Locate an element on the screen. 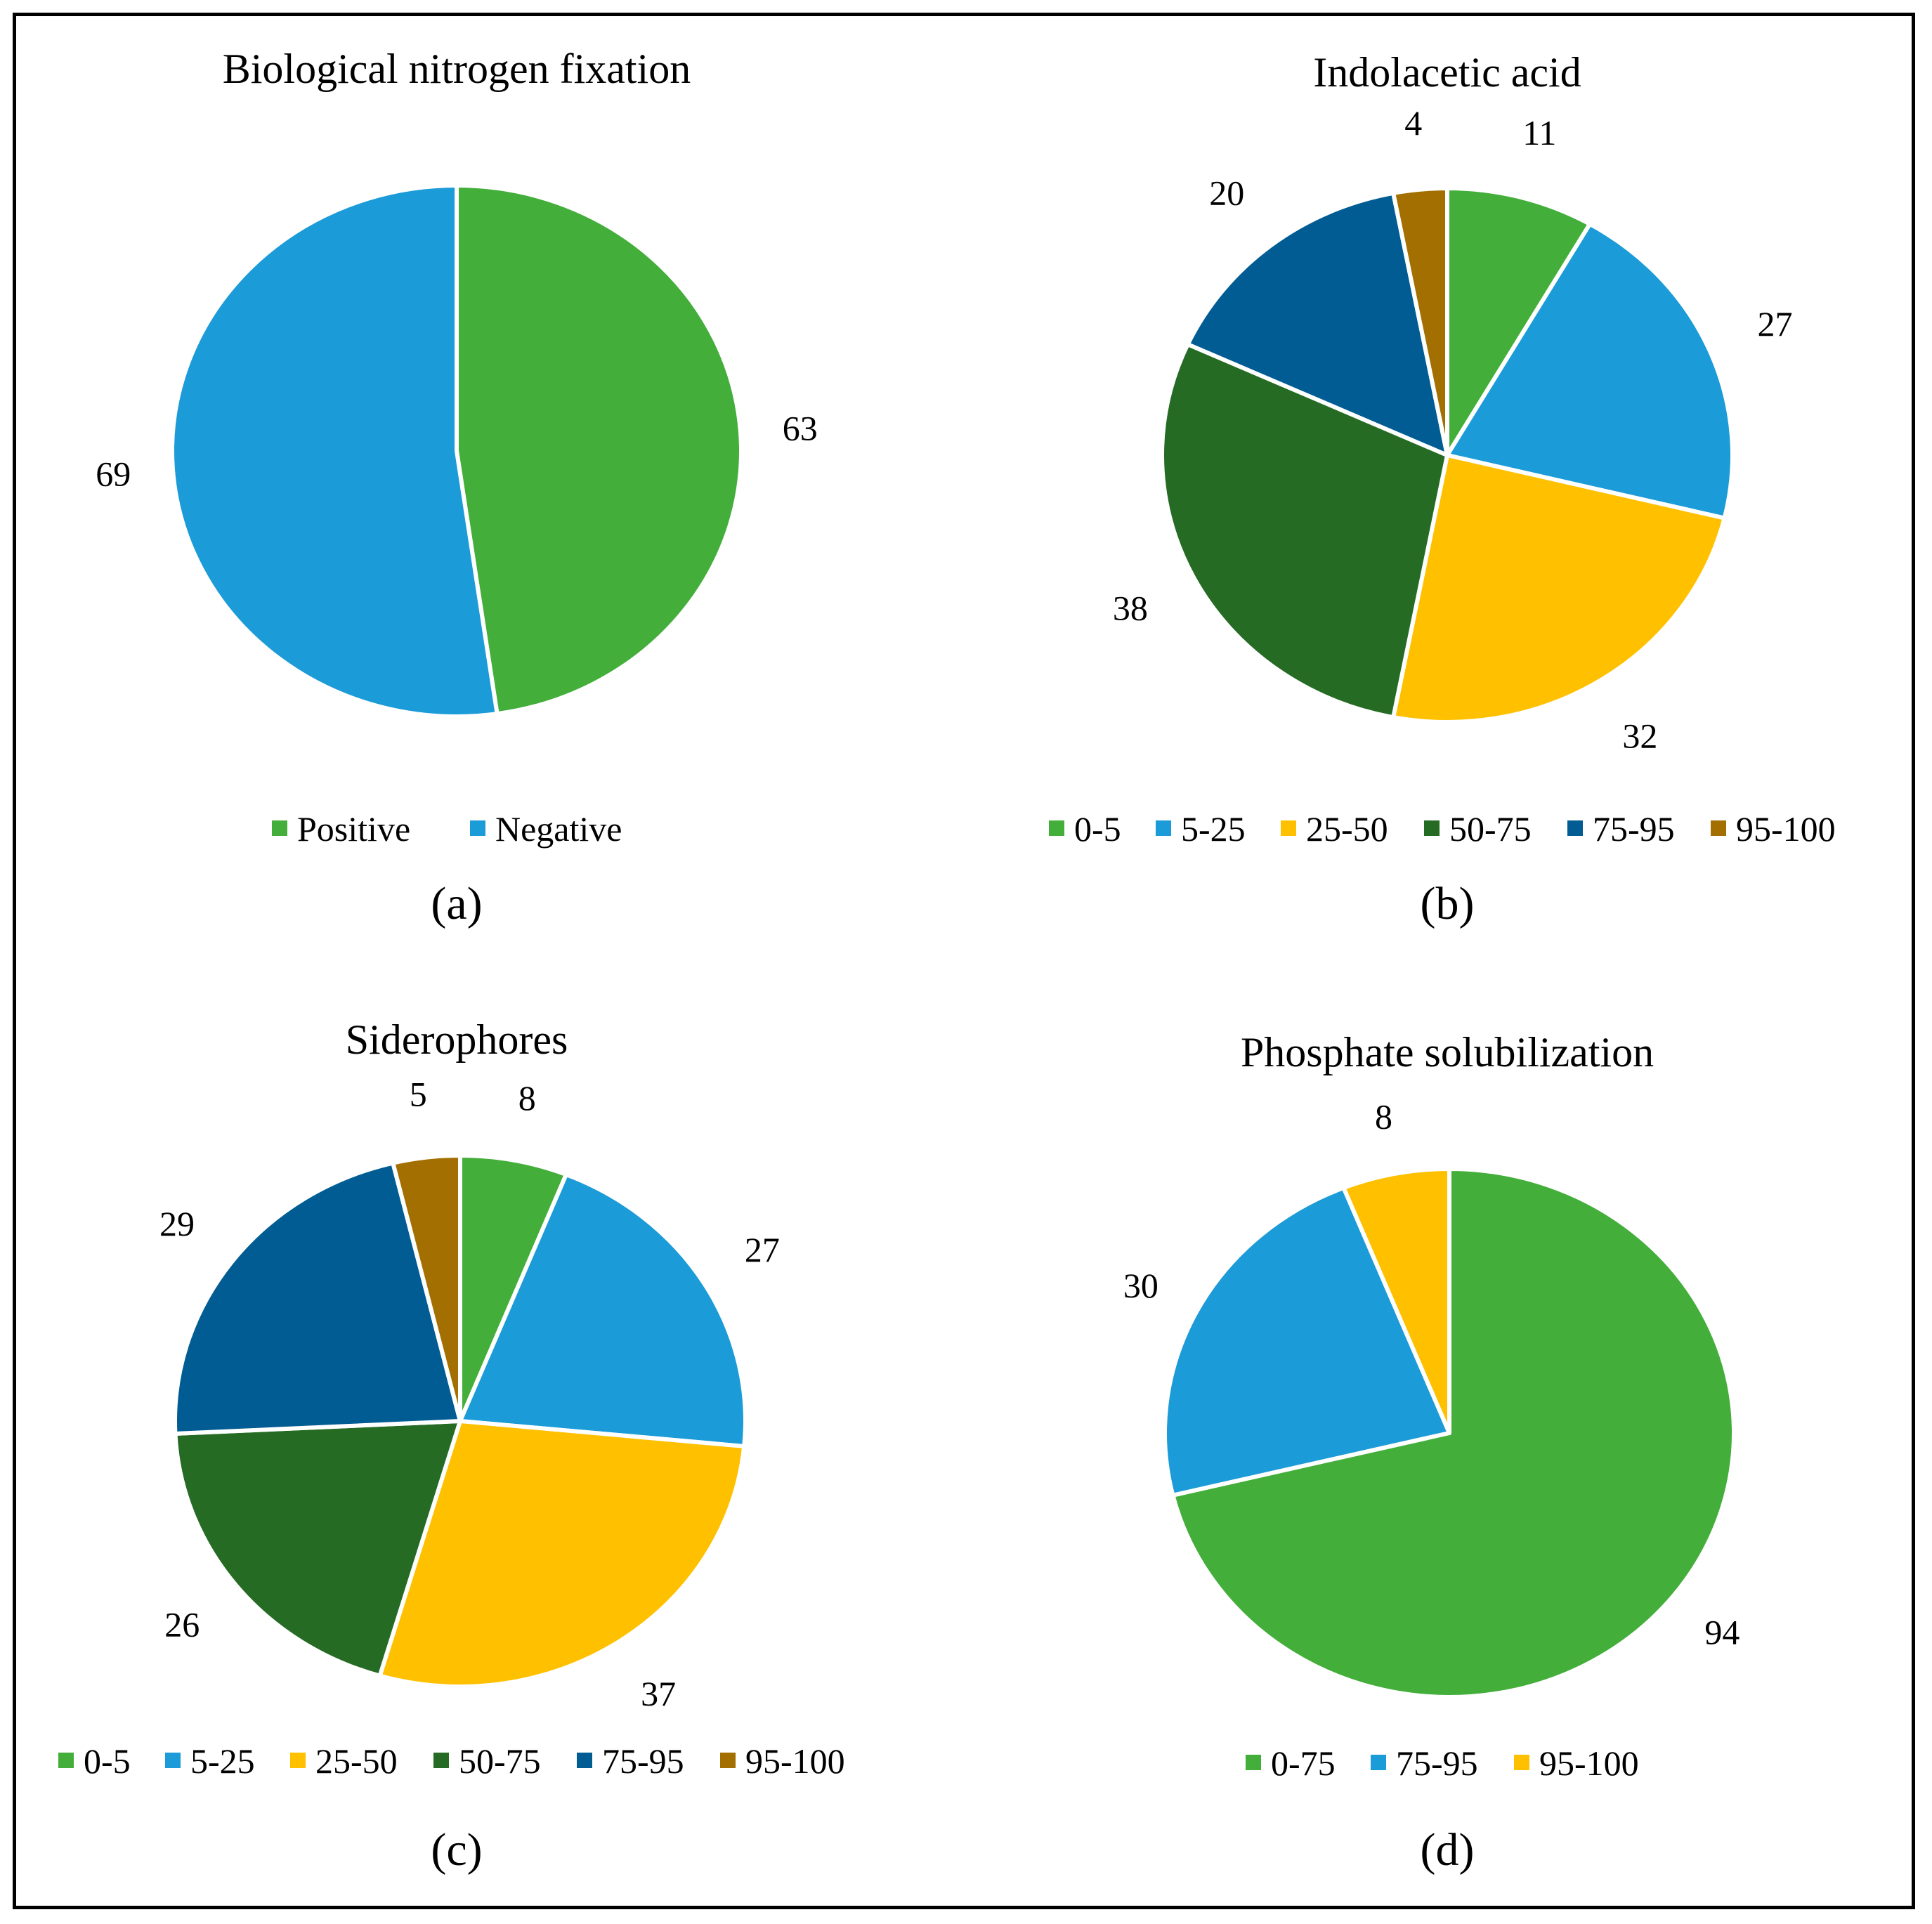 The width and height of the screenshot is (1932, 1924). panel-caption: (c) is located at coordinates (457, 1850).